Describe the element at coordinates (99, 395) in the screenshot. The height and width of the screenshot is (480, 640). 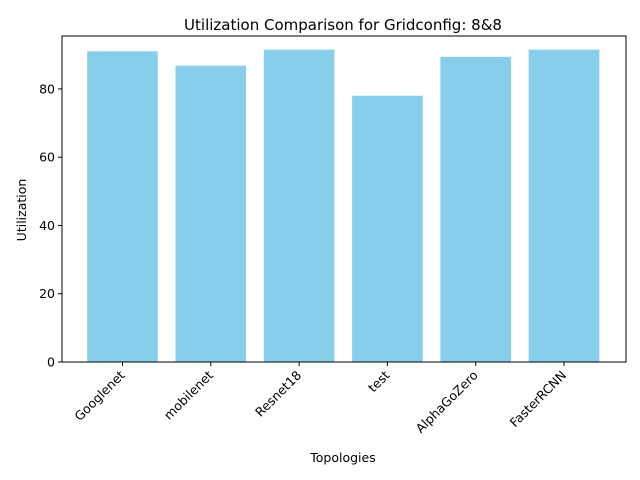
I see `x-tick-label: Googlenet` at that location.